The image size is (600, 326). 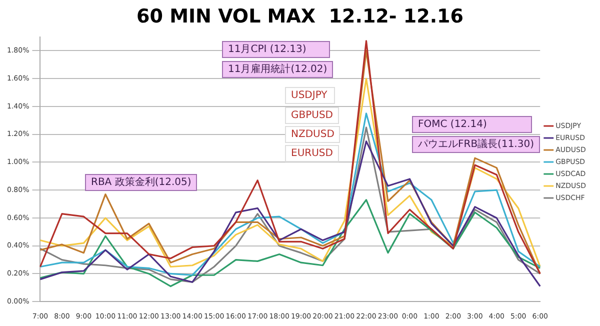 What do you see at coordinates (310, 95) in the screenshot?
I see `note-box: USDJPY` at bounding box center [310, 95].